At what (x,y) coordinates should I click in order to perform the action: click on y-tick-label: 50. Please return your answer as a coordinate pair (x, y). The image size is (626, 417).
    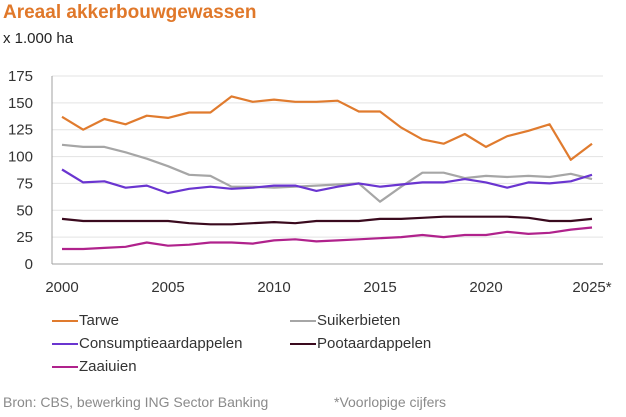
    Looking at the image, I should click on (24, 210).